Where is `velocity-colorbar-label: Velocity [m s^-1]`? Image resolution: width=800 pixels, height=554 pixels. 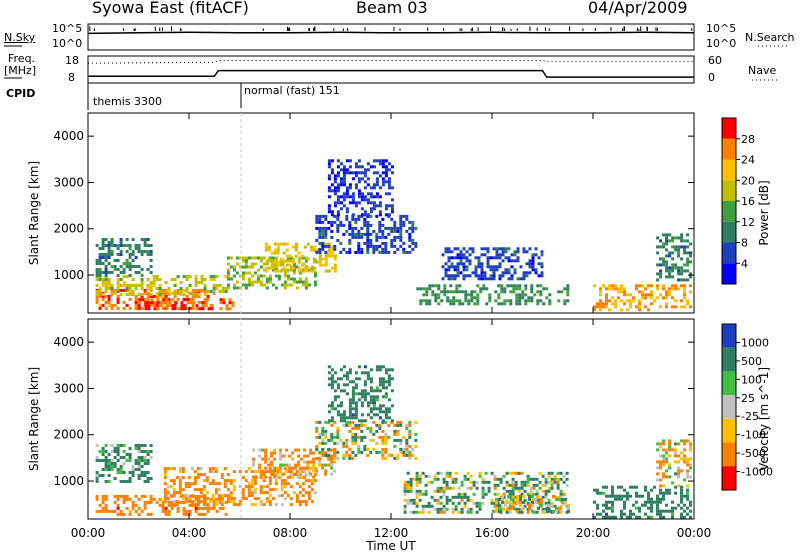
velocity-colorbar-label: Velocity [m s^-1] is located at coordinates (764, 419).